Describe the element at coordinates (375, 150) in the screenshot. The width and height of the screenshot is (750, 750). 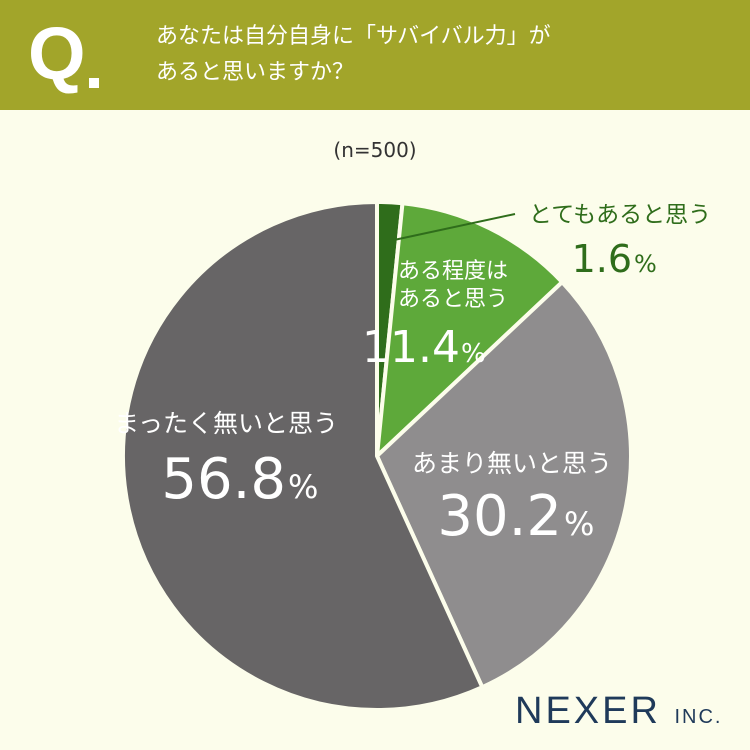
I see `sample-size: (n=500)` at that location.